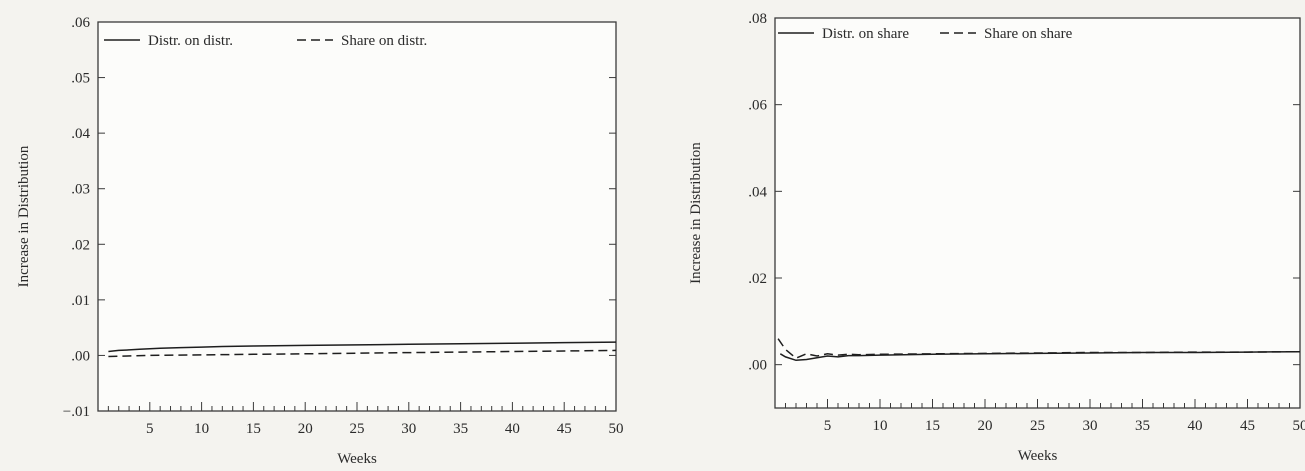 The height and width of the screenshot is (471, 1305). I want to click on legend-label: Share on share, so click(1028, 34).